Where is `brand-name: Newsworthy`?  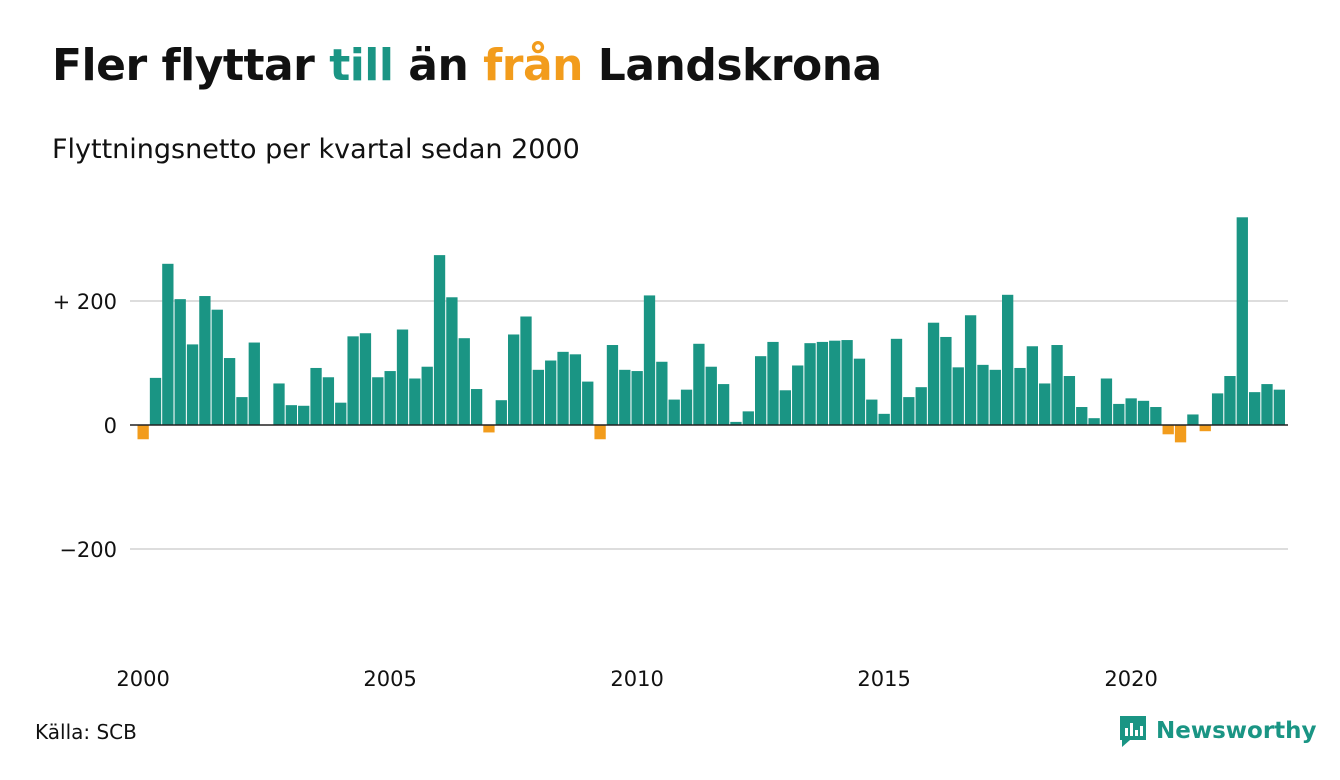
brand-name: Newsworthy is located at coordinates (1236, 731).